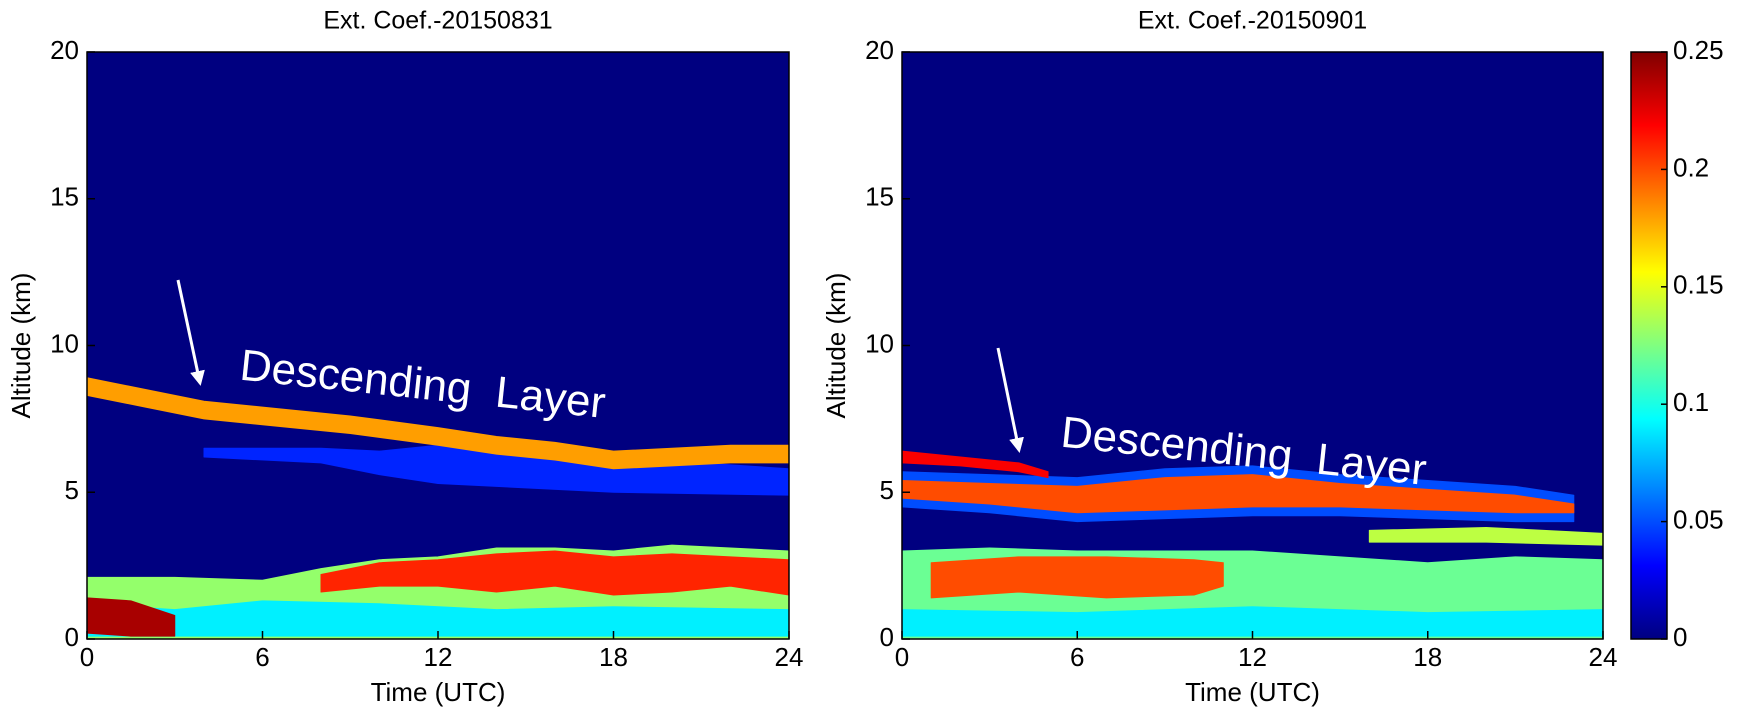 The height and width of the screenshot is (710, 1742). What do you see at coordinates (1698, 50) in the screenshot?
I see `colorbar-tick-label: 0.25` at bounding box center [1698, 50].